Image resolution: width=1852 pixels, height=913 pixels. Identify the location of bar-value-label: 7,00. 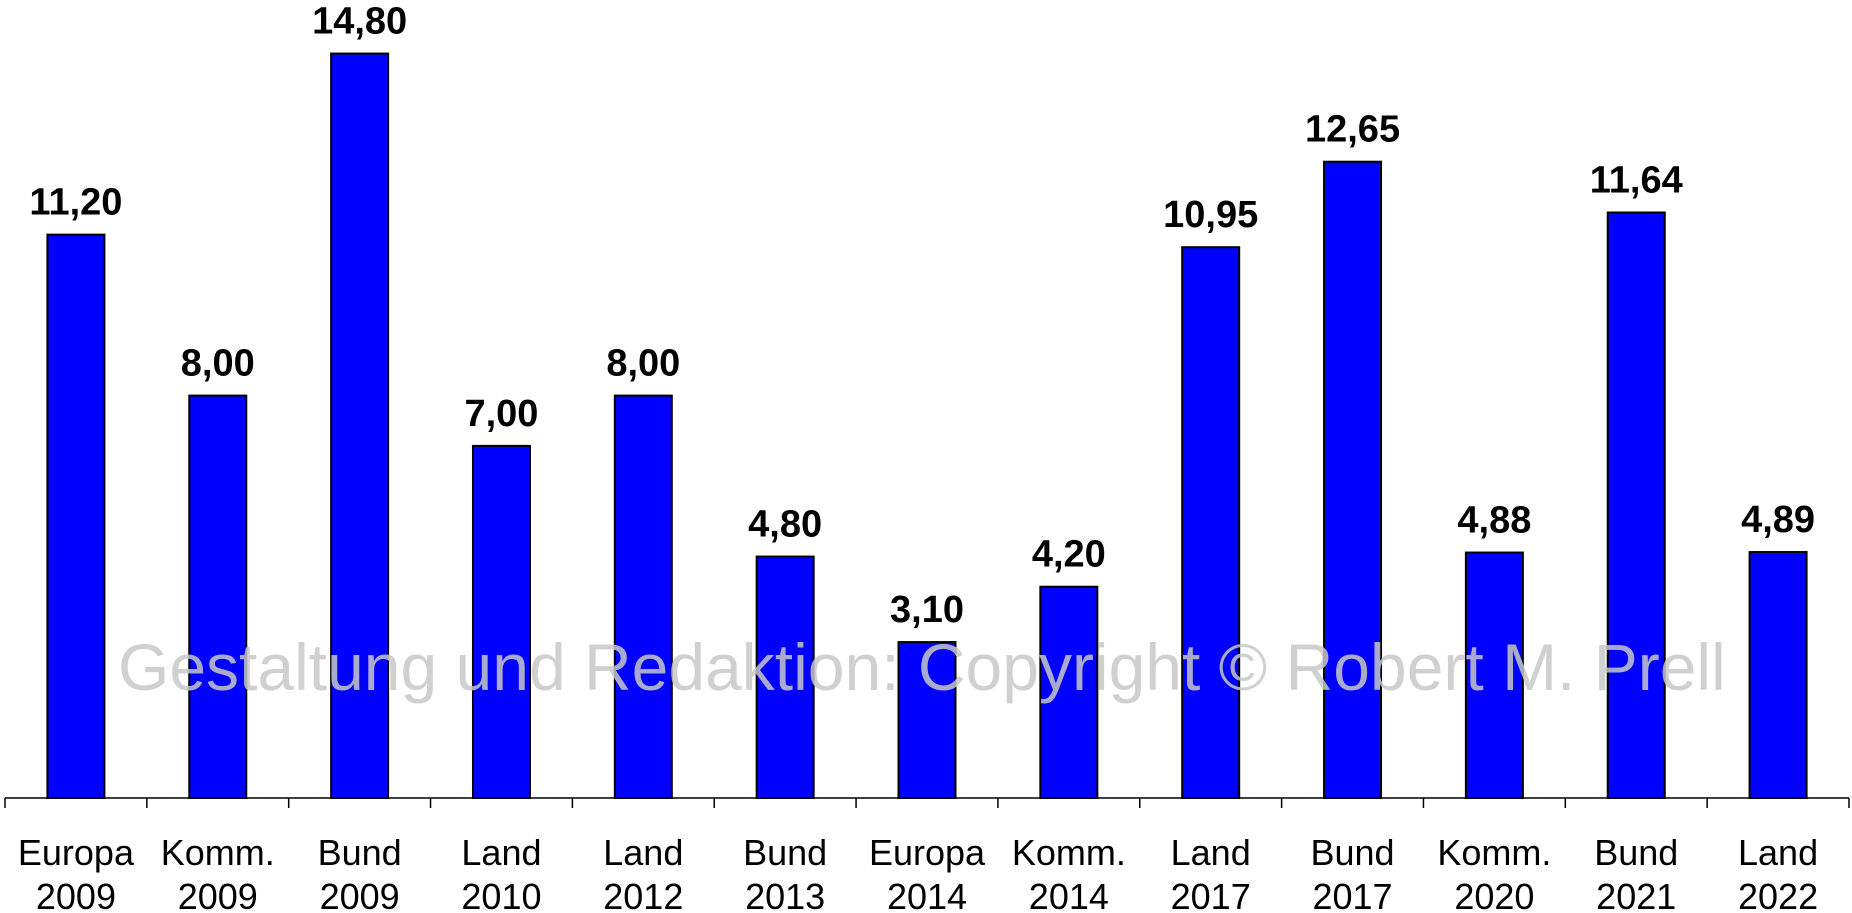
(501, 414).